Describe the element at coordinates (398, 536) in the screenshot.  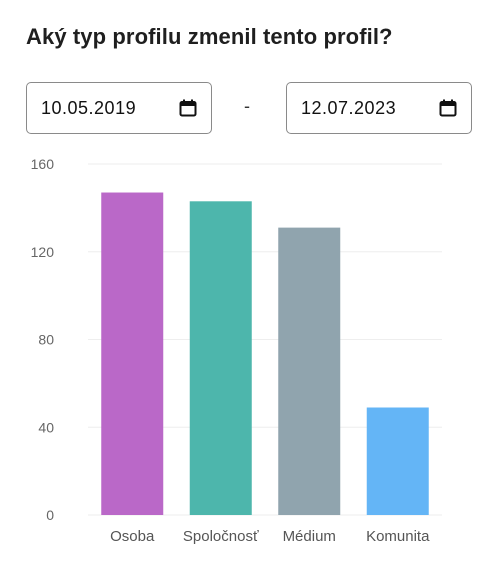
I see `x-category-label: Komunita` at that location.